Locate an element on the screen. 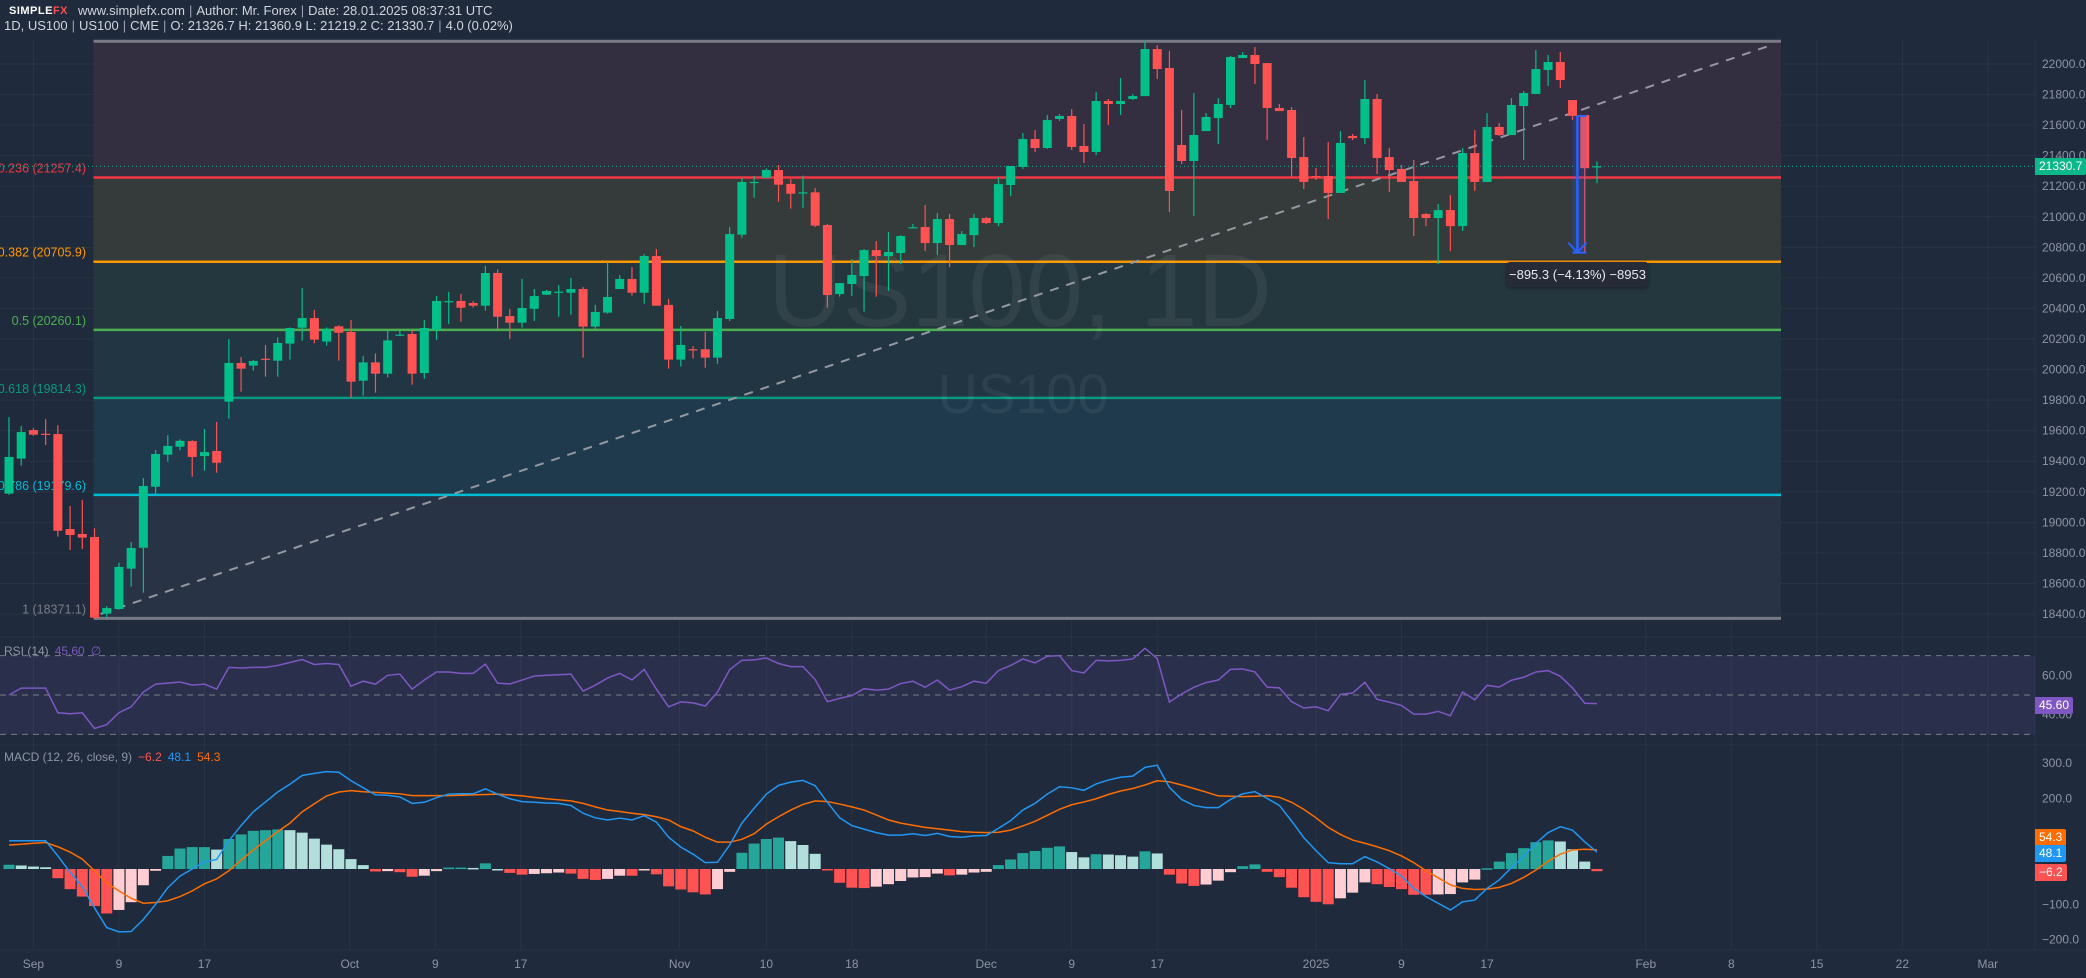 The height and width of the screenshot is (978, 2086). price-axis-label: 18600.0 is located at coordinates (2064, 583).